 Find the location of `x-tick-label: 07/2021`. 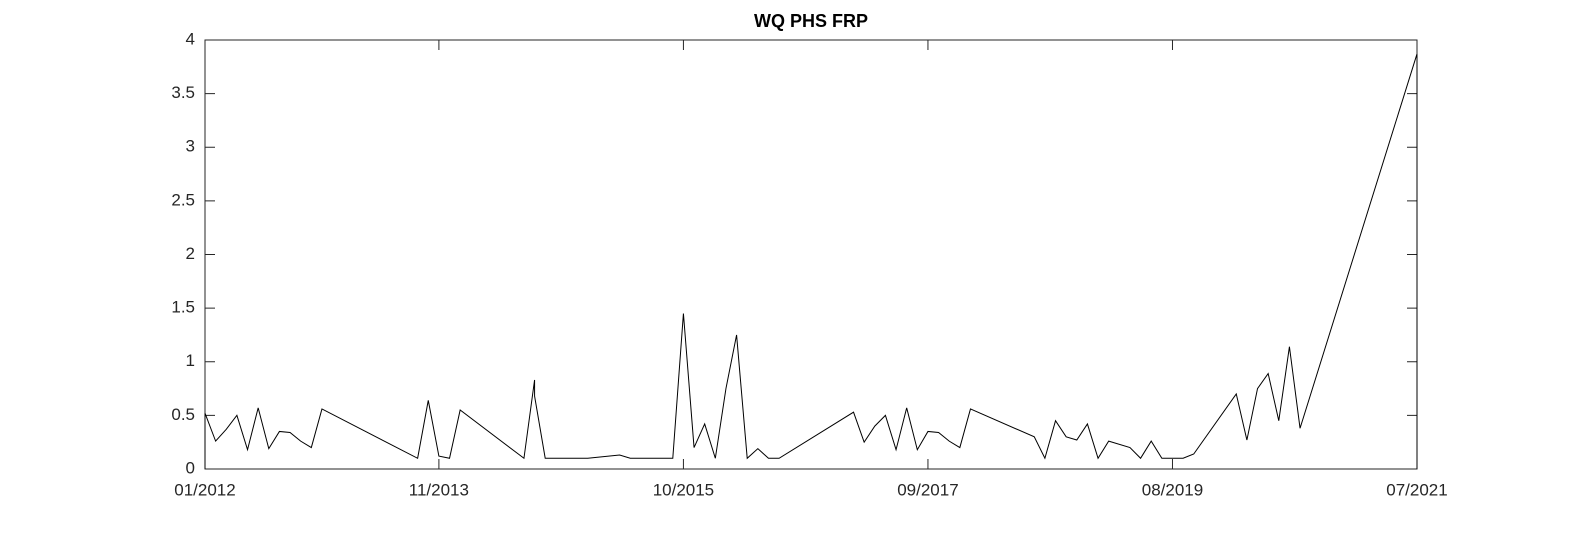

x-tick-label: 07/2021 is located at coordinates (1416, 489).